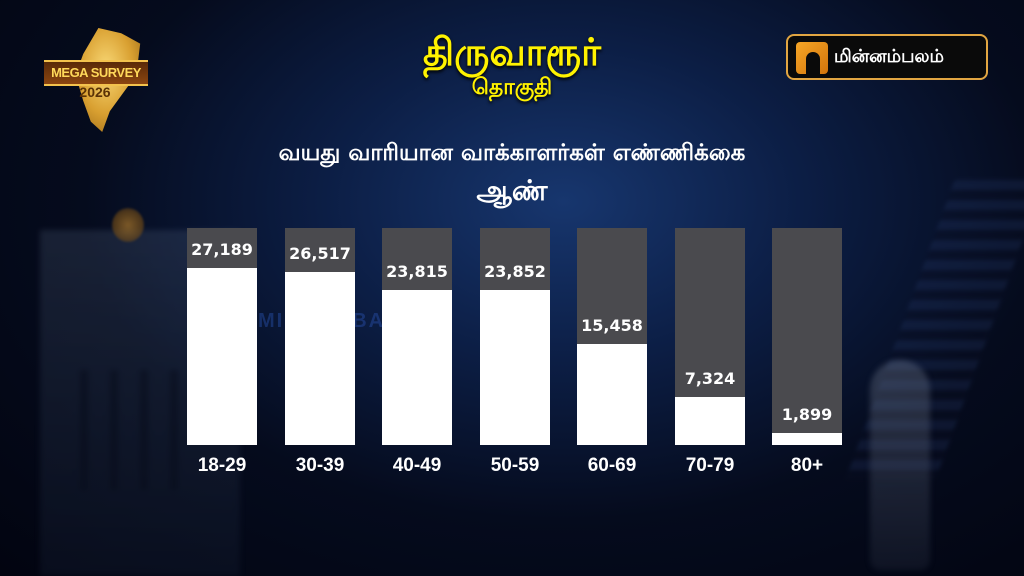 Image resolution: width=1024 pixels, height=576 pixels. Describe the element at coordinates (128, 225) in the screenshot. I see `emblem-image` at that location.